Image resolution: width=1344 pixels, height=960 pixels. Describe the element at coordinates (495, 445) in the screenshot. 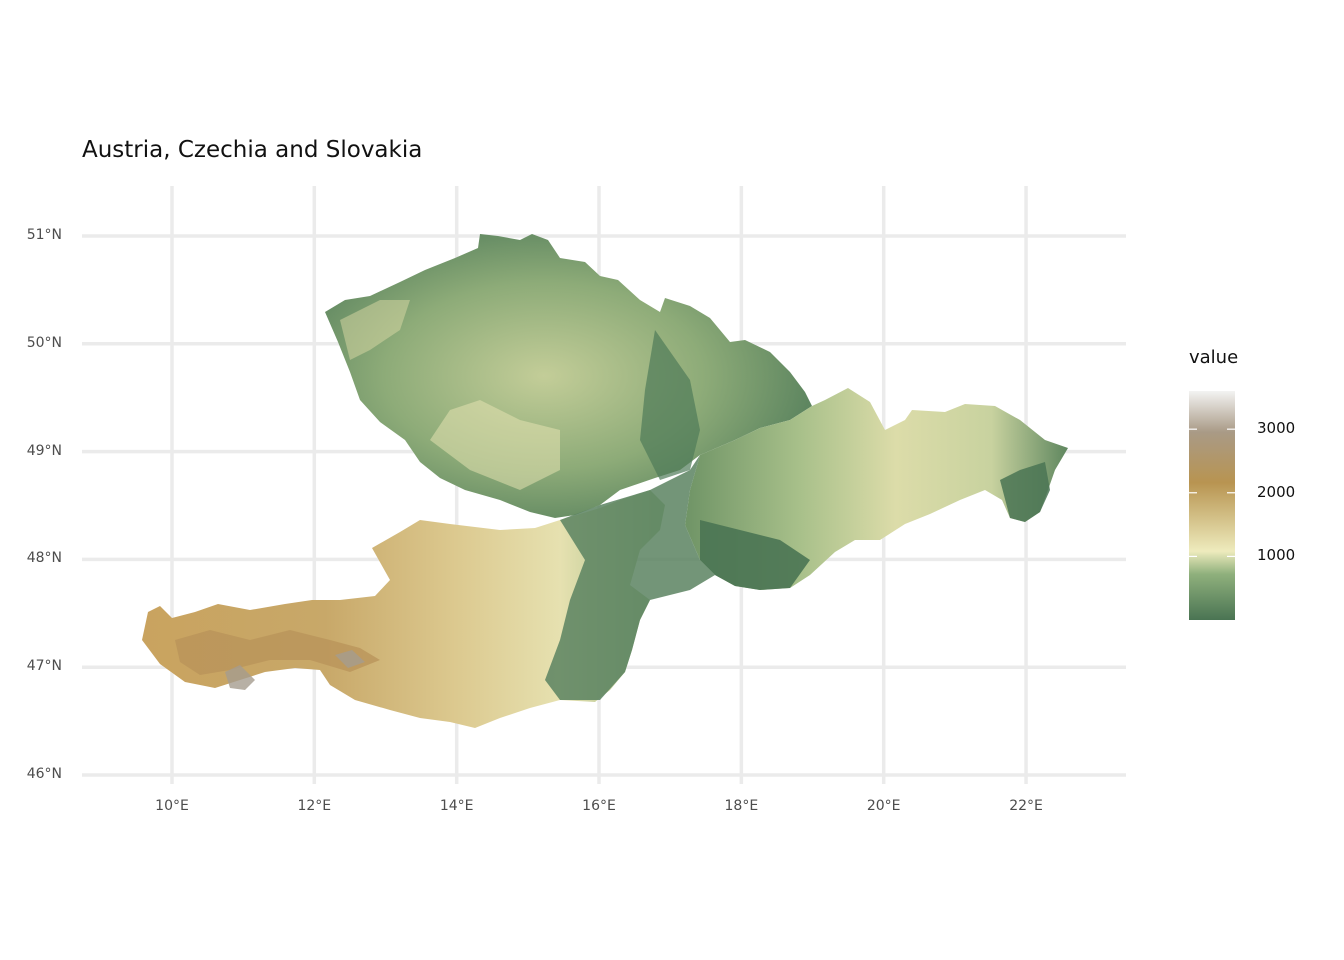

I see `upland-bohemia` at that location.